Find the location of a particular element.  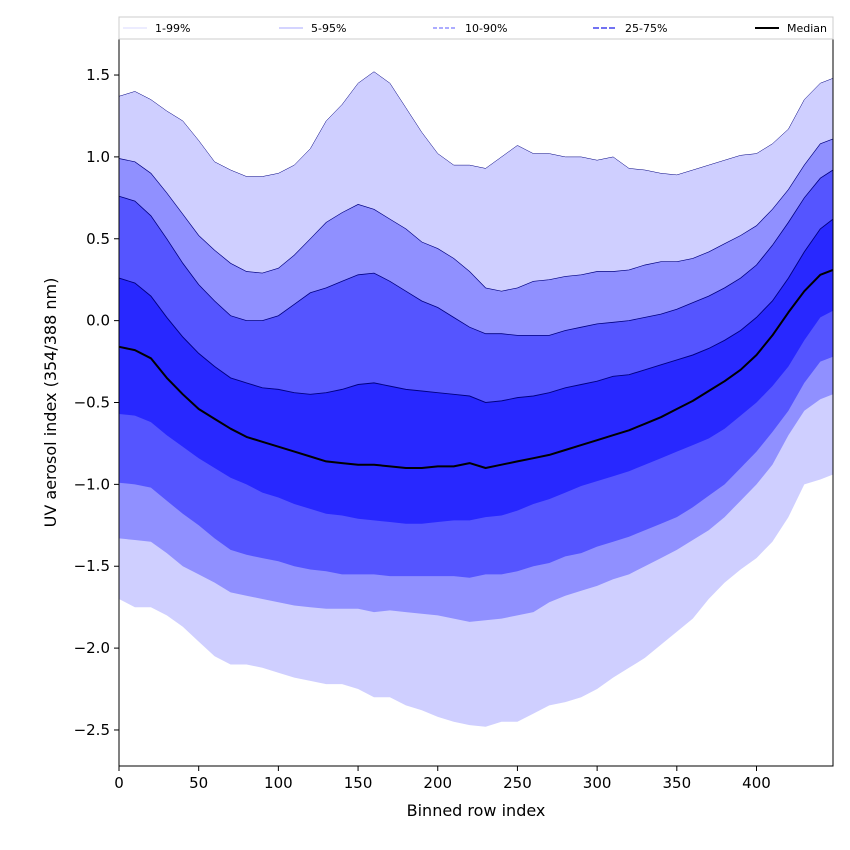

y-tick-label: 0.5 is located at coordinates (98, 239).